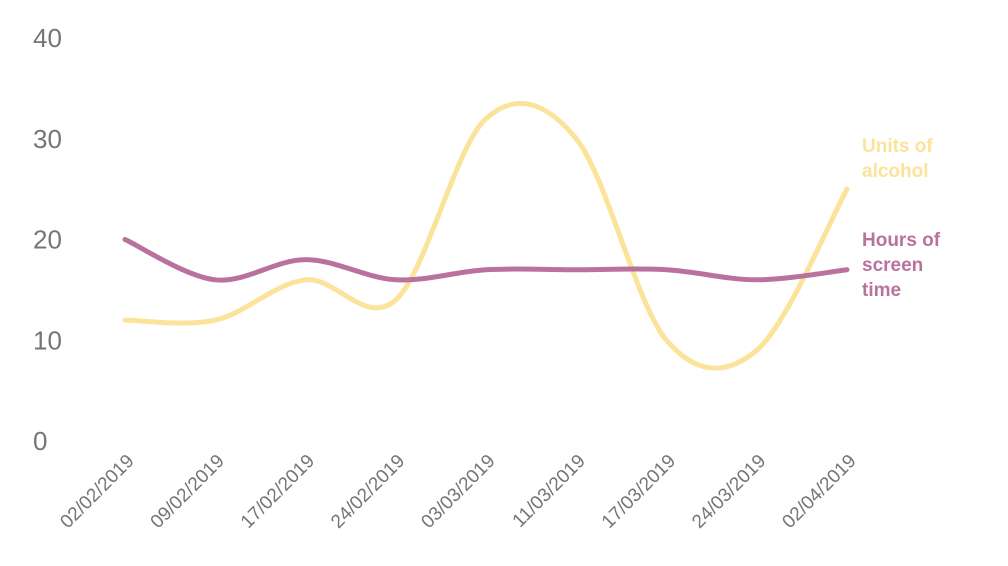  What do you see at coordinates (901, 218) in the screenshot?
I see `series-labels: Units of alcohol Hours of screen time` at bounding box center [901, 218].